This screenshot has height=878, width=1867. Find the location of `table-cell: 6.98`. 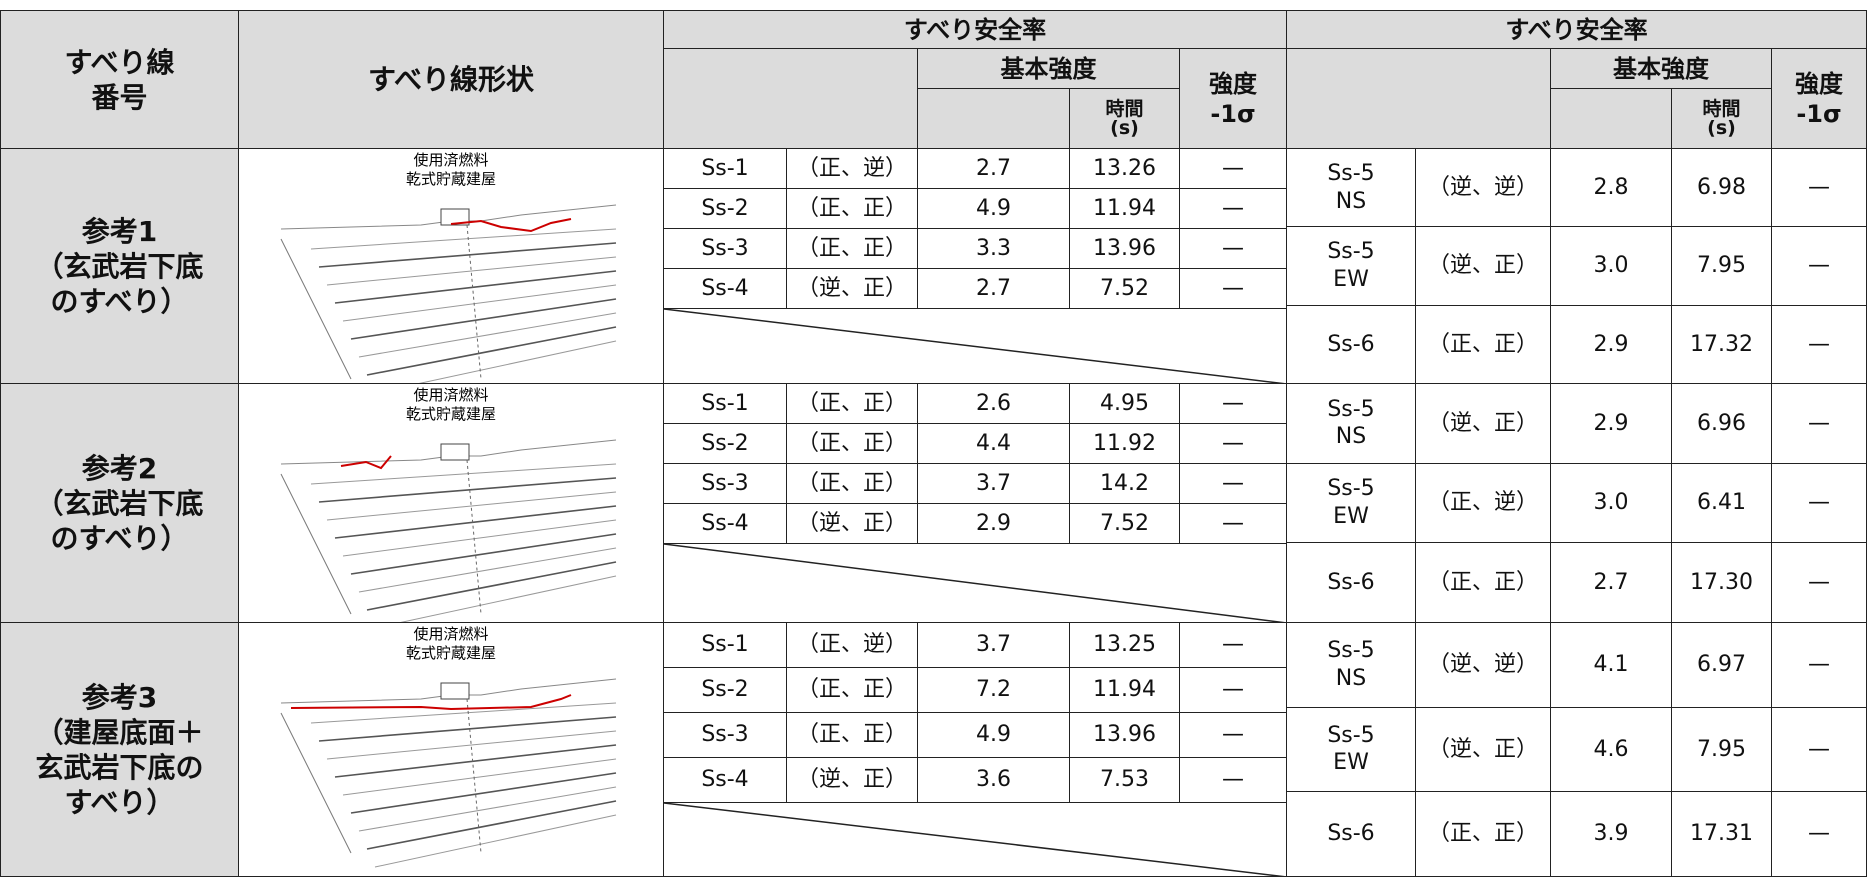

table-cell: 6.98 is located at coordinates (1721, 188).